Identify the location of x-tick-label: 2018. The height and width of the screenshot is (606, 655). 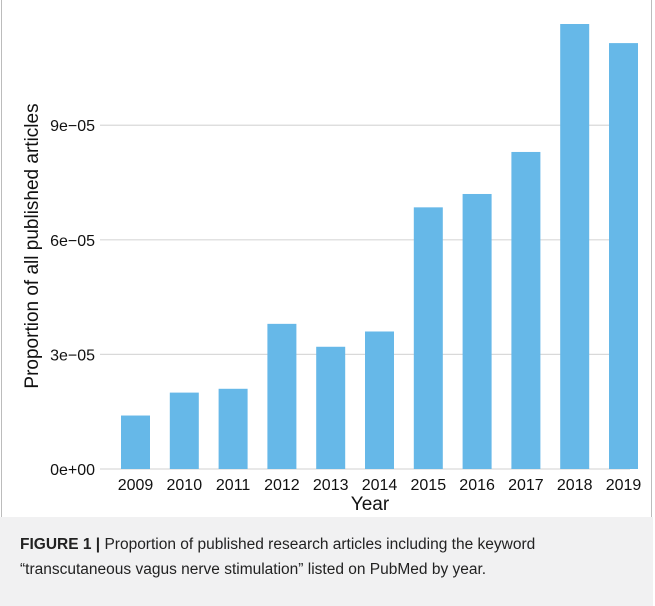
(575, 485).